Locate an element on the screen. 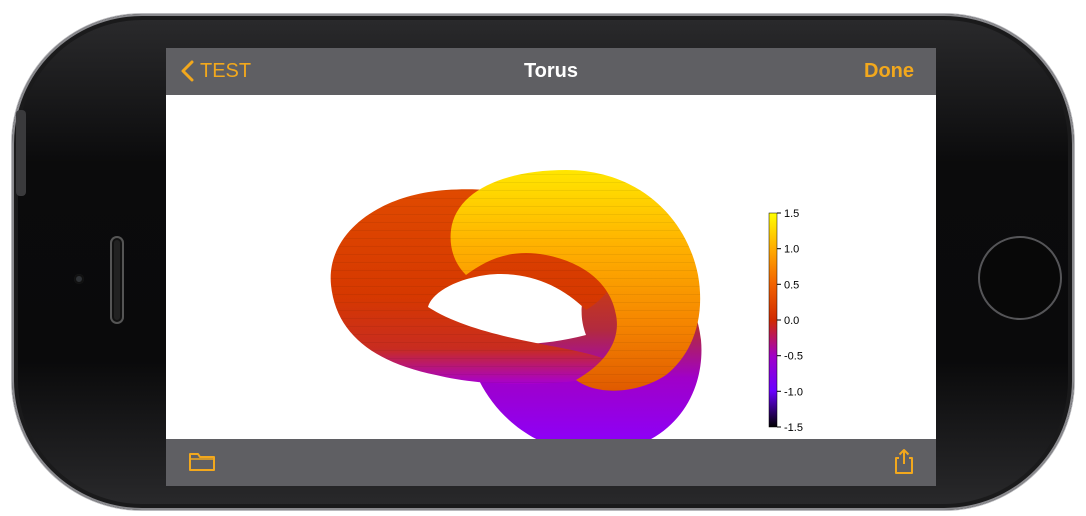 Image resolution: width=1086 pixels, height=516 pixels. share-icon is located at coordinates (904, 461).